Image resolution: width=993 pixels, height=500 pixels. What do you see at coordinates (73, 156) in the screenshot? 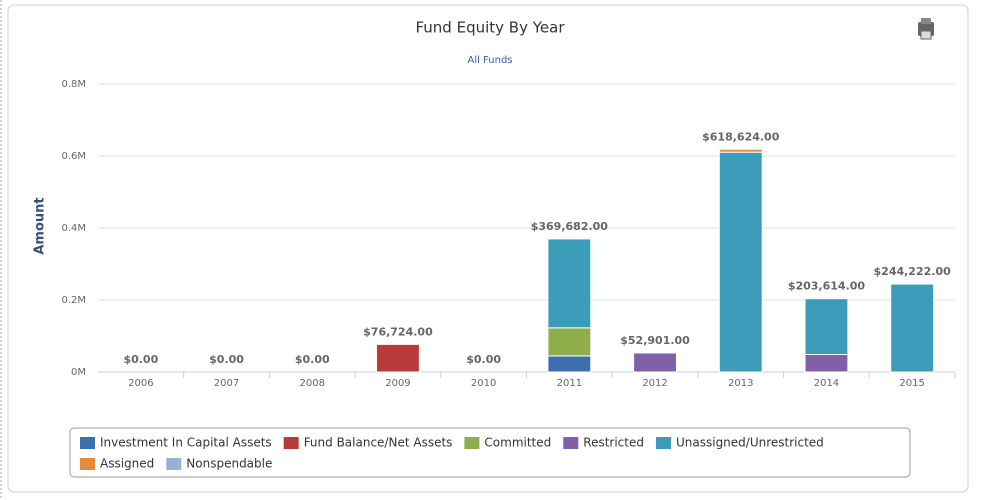
I see `y-tick-label: 0.6M` at bounding box center [73, 156].